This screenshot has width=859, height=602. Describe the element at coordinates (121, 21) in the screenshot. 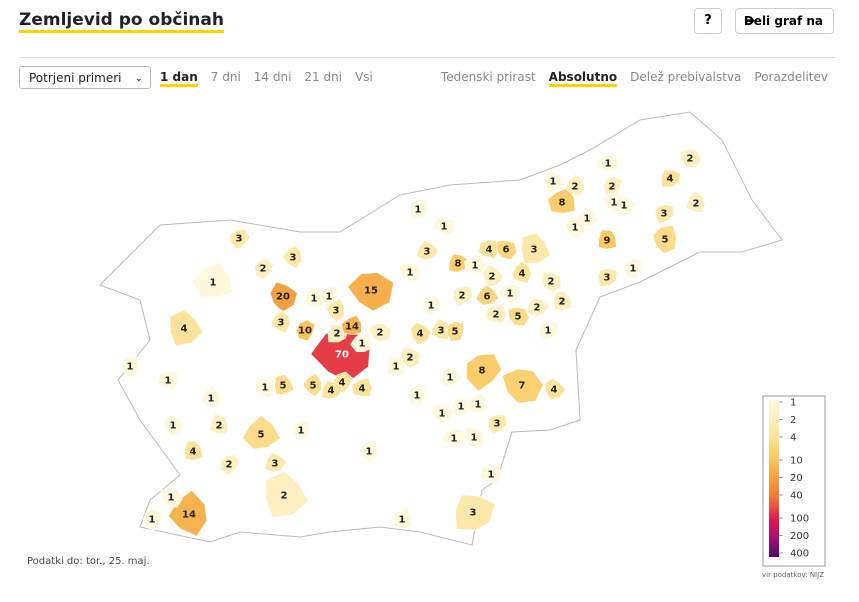

I see `title: Zemljevid po občinah` at that location.